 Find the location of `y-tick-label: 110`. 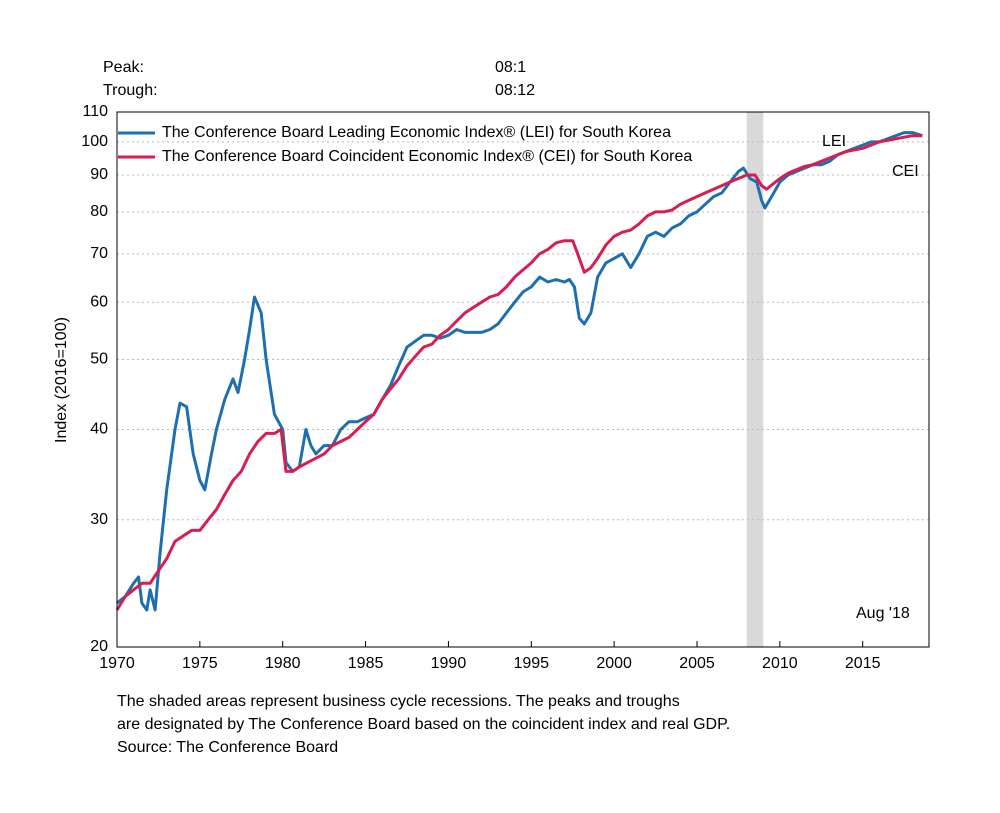

y-tick-label: 110 is located at coordinates (95, 111).